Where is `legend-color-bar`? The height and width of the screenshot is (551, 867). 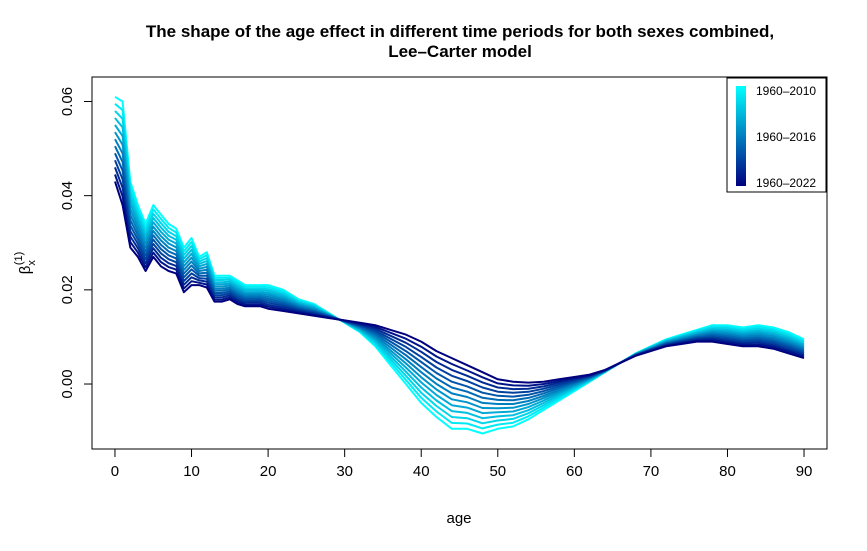
legend-color-bar is located at coordinates (741, 136).